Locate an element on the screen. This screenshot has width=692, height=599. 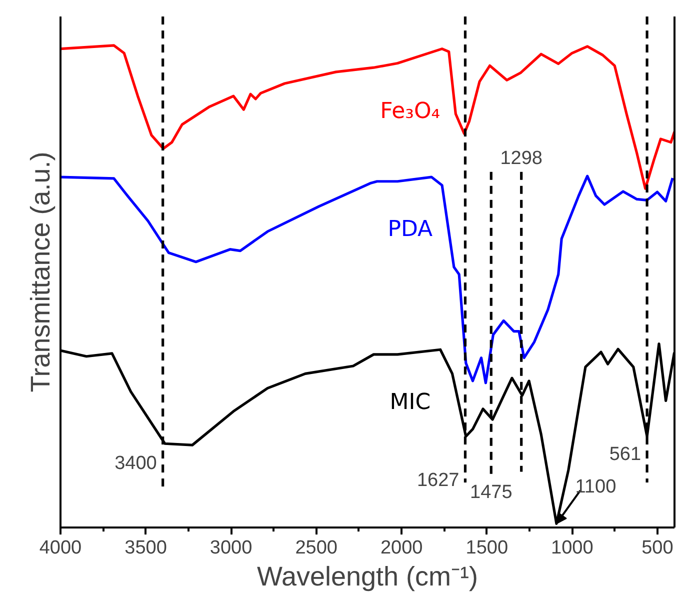
series-label: MIC is located at coordinates (410, 403).